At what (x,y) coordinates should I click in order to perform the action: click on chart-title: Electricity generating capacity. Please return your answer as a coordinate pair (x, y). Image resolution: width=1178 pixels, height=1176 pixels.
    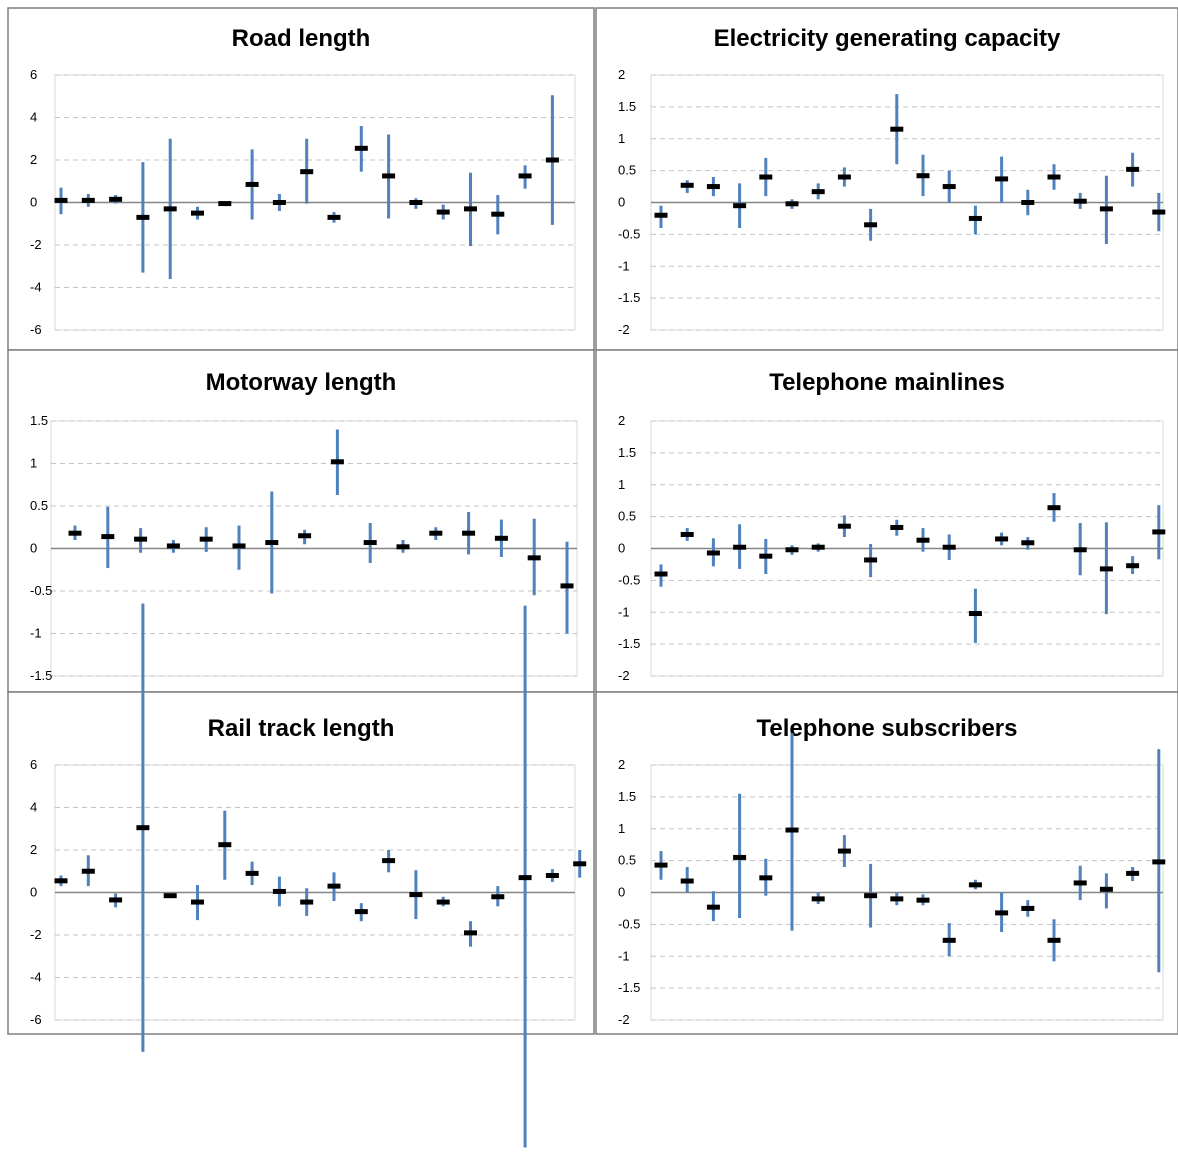
    Looking at the image, I should click on (887, 38).